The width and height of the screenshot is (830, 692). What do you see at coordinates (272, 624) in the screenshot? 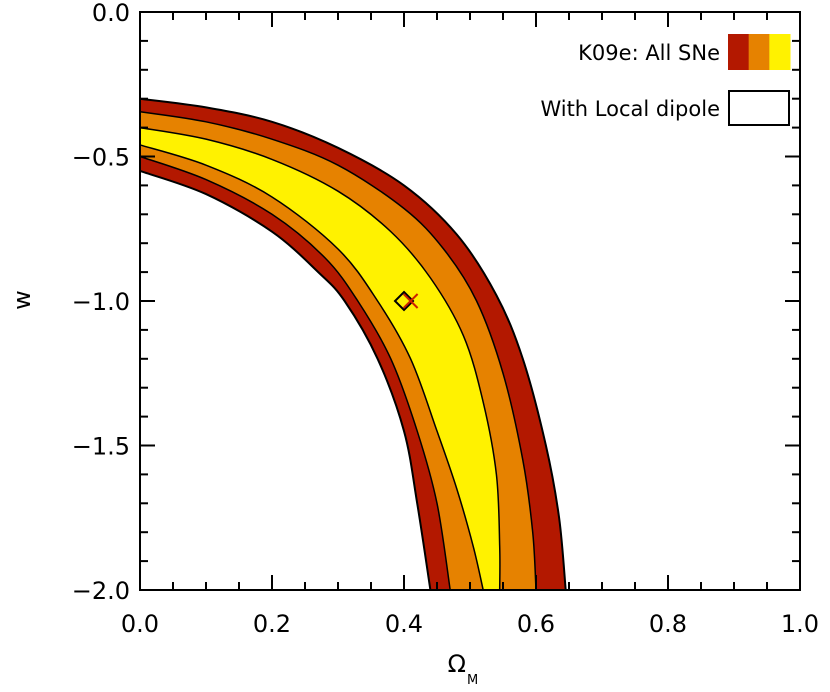
I see `x-tick-label: 0.2` at bounding box center [272, 624].